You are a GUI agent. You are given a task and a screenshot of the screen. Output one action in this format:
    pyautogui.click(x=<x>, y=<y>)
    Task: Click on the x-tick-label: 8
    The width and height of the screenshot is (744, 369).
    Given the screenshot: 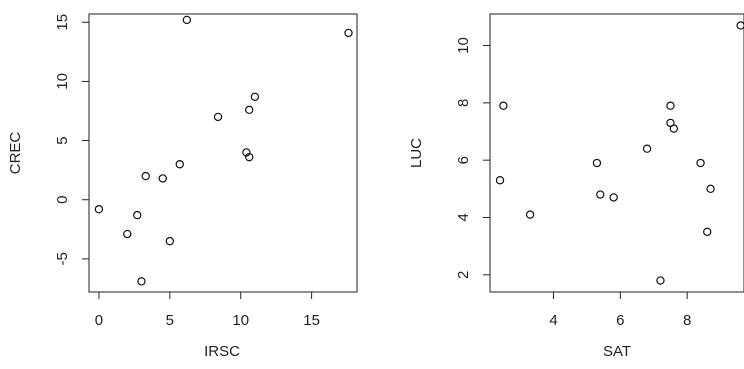 What is the action you would take?
    pyautogui.click(x=687, y=320)
    